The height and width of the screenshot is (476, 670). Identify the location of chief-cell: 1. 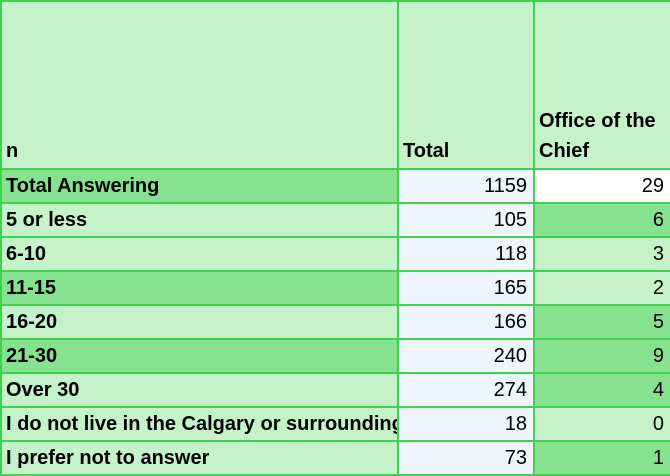
(601, 458).